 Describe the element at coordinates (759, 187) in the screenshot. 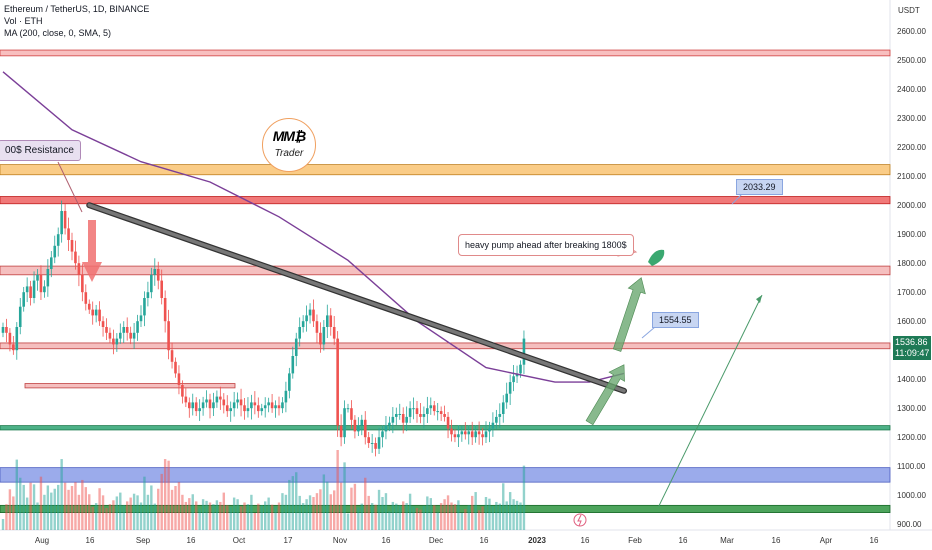

I see `price-tag-2033: 2033.29` at that location.